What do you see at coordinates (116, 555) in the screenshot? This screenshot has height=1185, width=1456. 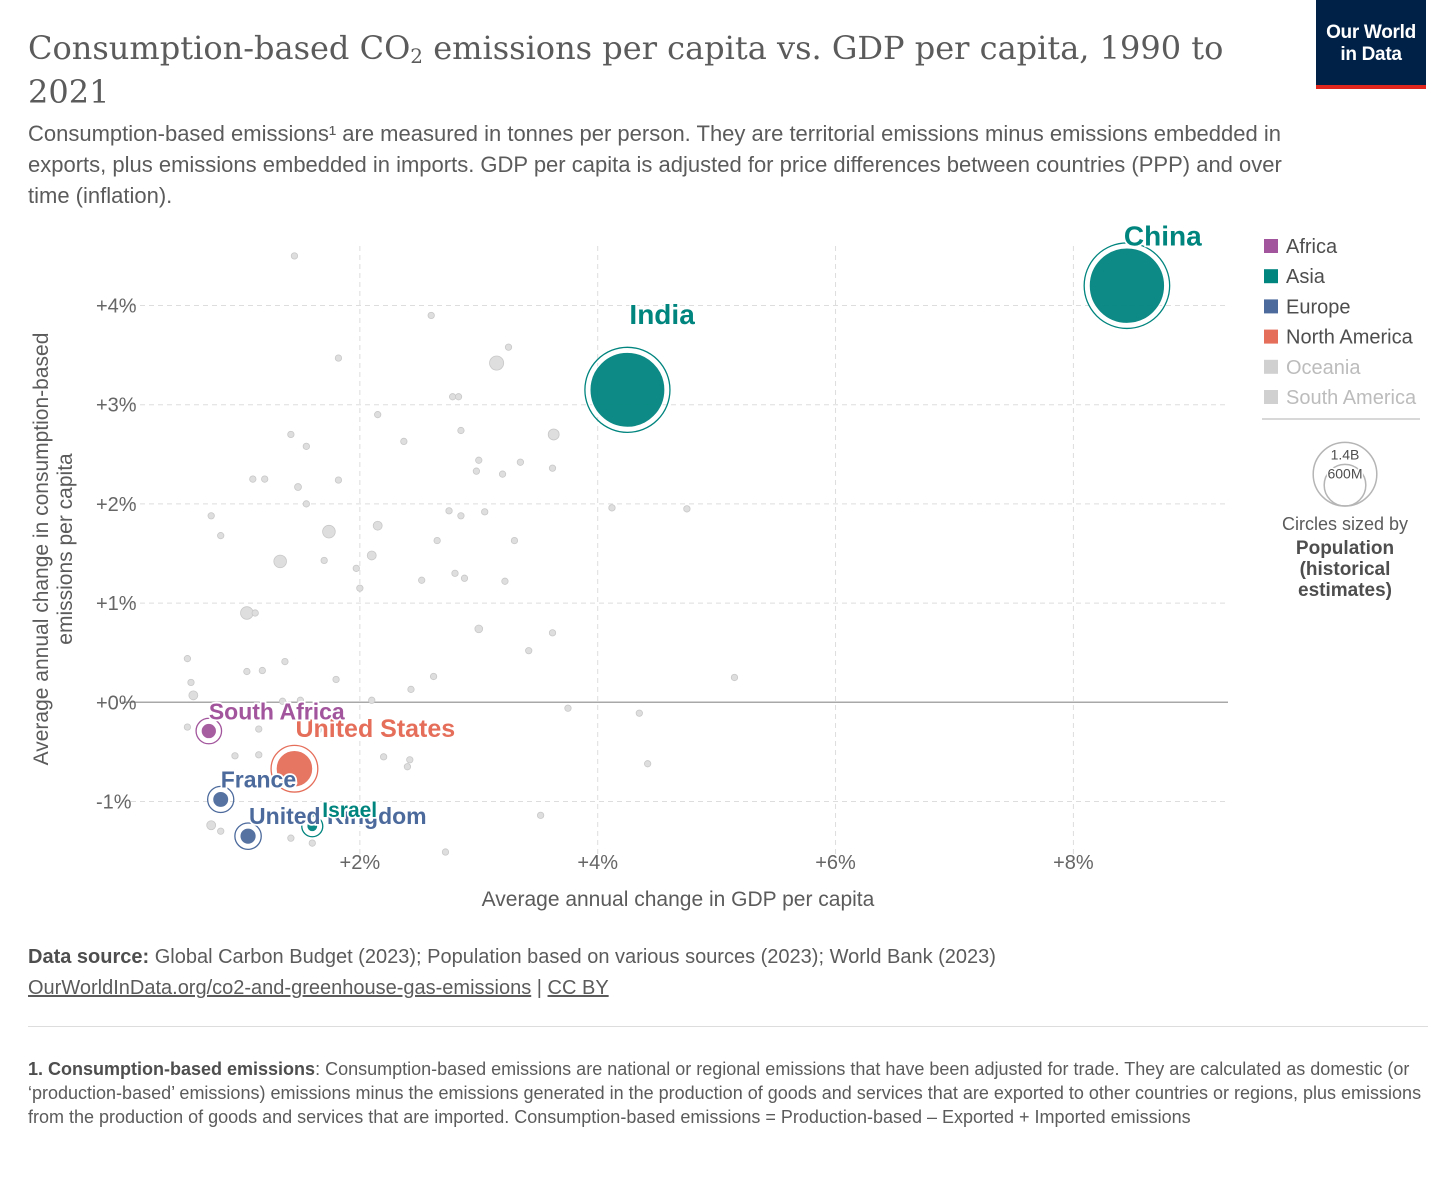 I see `y-tick-labels: +4% +3% +2% +1% +0% -1%` at bounding box center [116, 555].